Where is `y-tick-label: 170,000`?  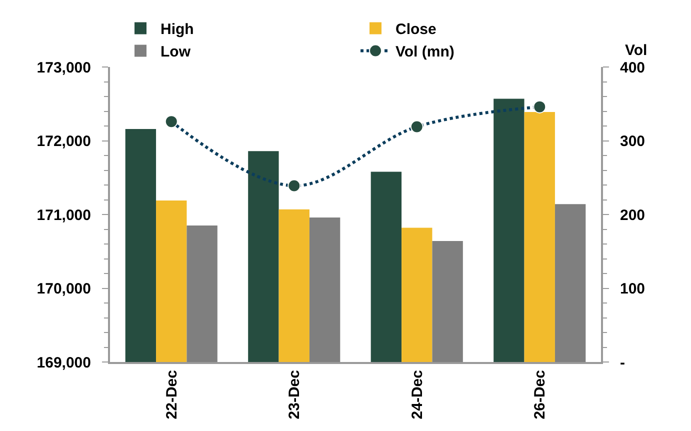
y-tick-label: 170,000 is located at coordinates (63, 289).